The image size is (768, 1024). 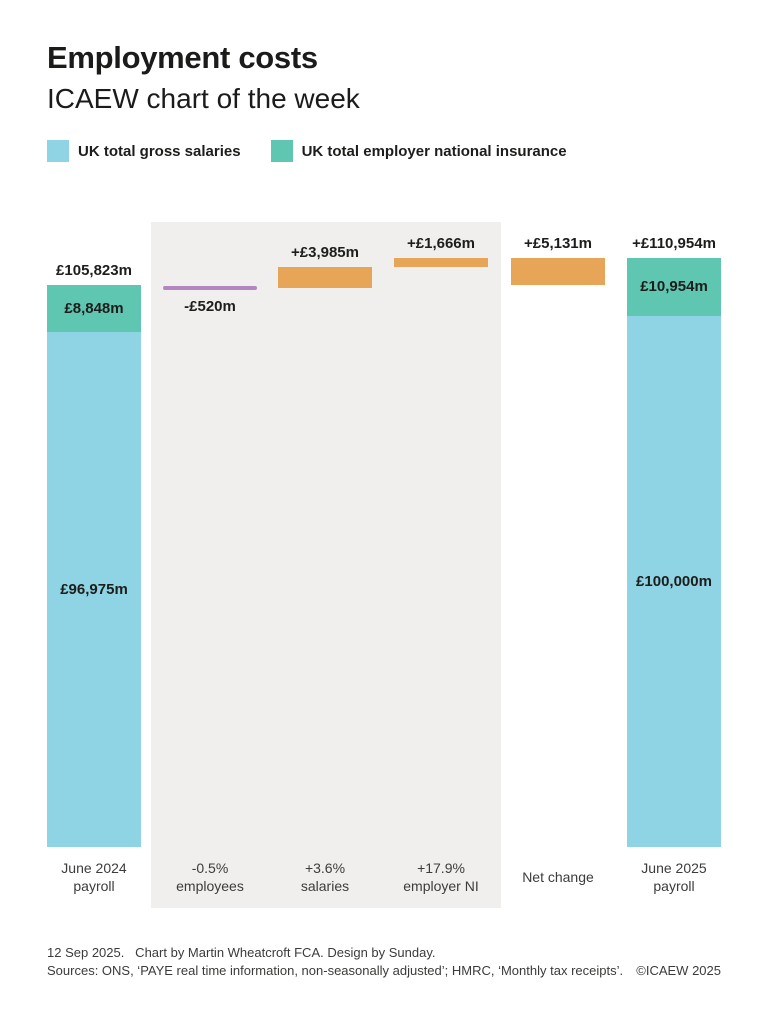 I want to click on segment-value-label: £96,975m, so click(x=94, y=589).